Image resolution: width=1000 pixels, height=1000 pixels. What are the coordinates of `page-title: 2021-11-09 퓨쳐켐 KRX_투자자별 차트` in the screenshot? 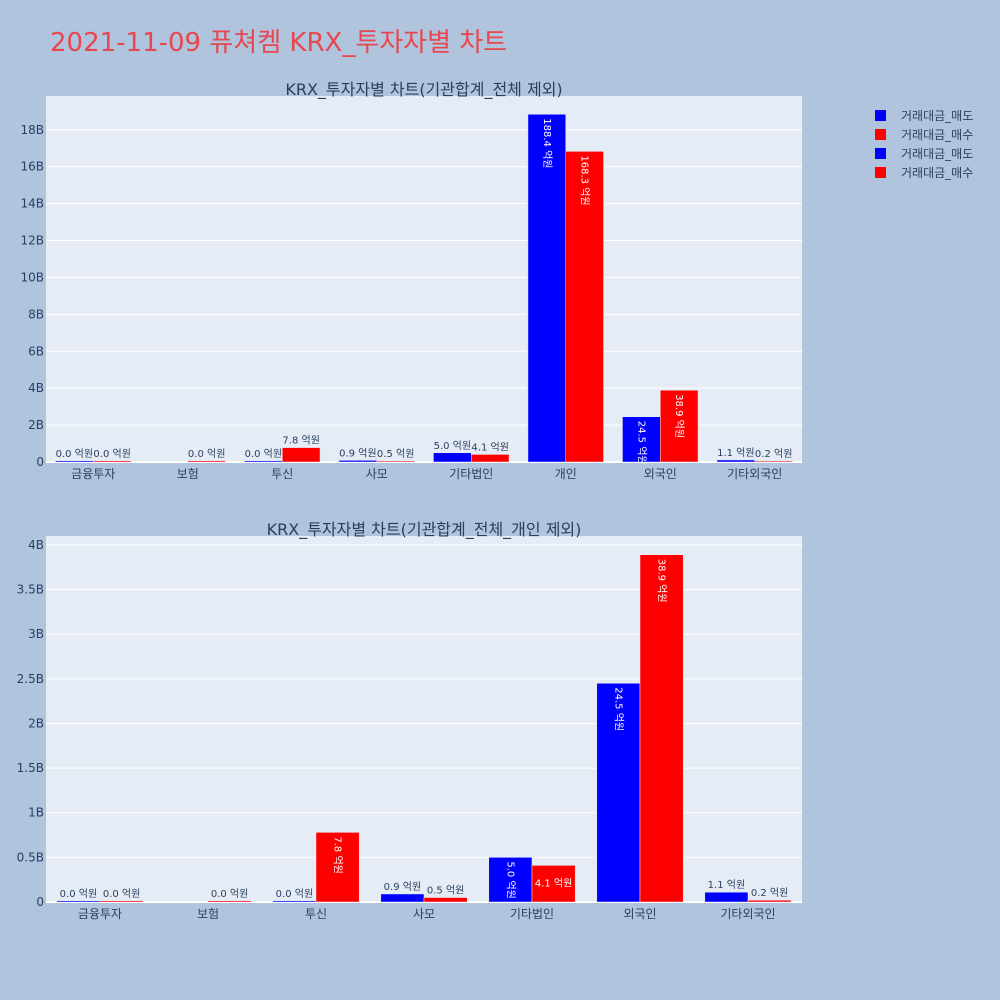 It's located at (279, 43).